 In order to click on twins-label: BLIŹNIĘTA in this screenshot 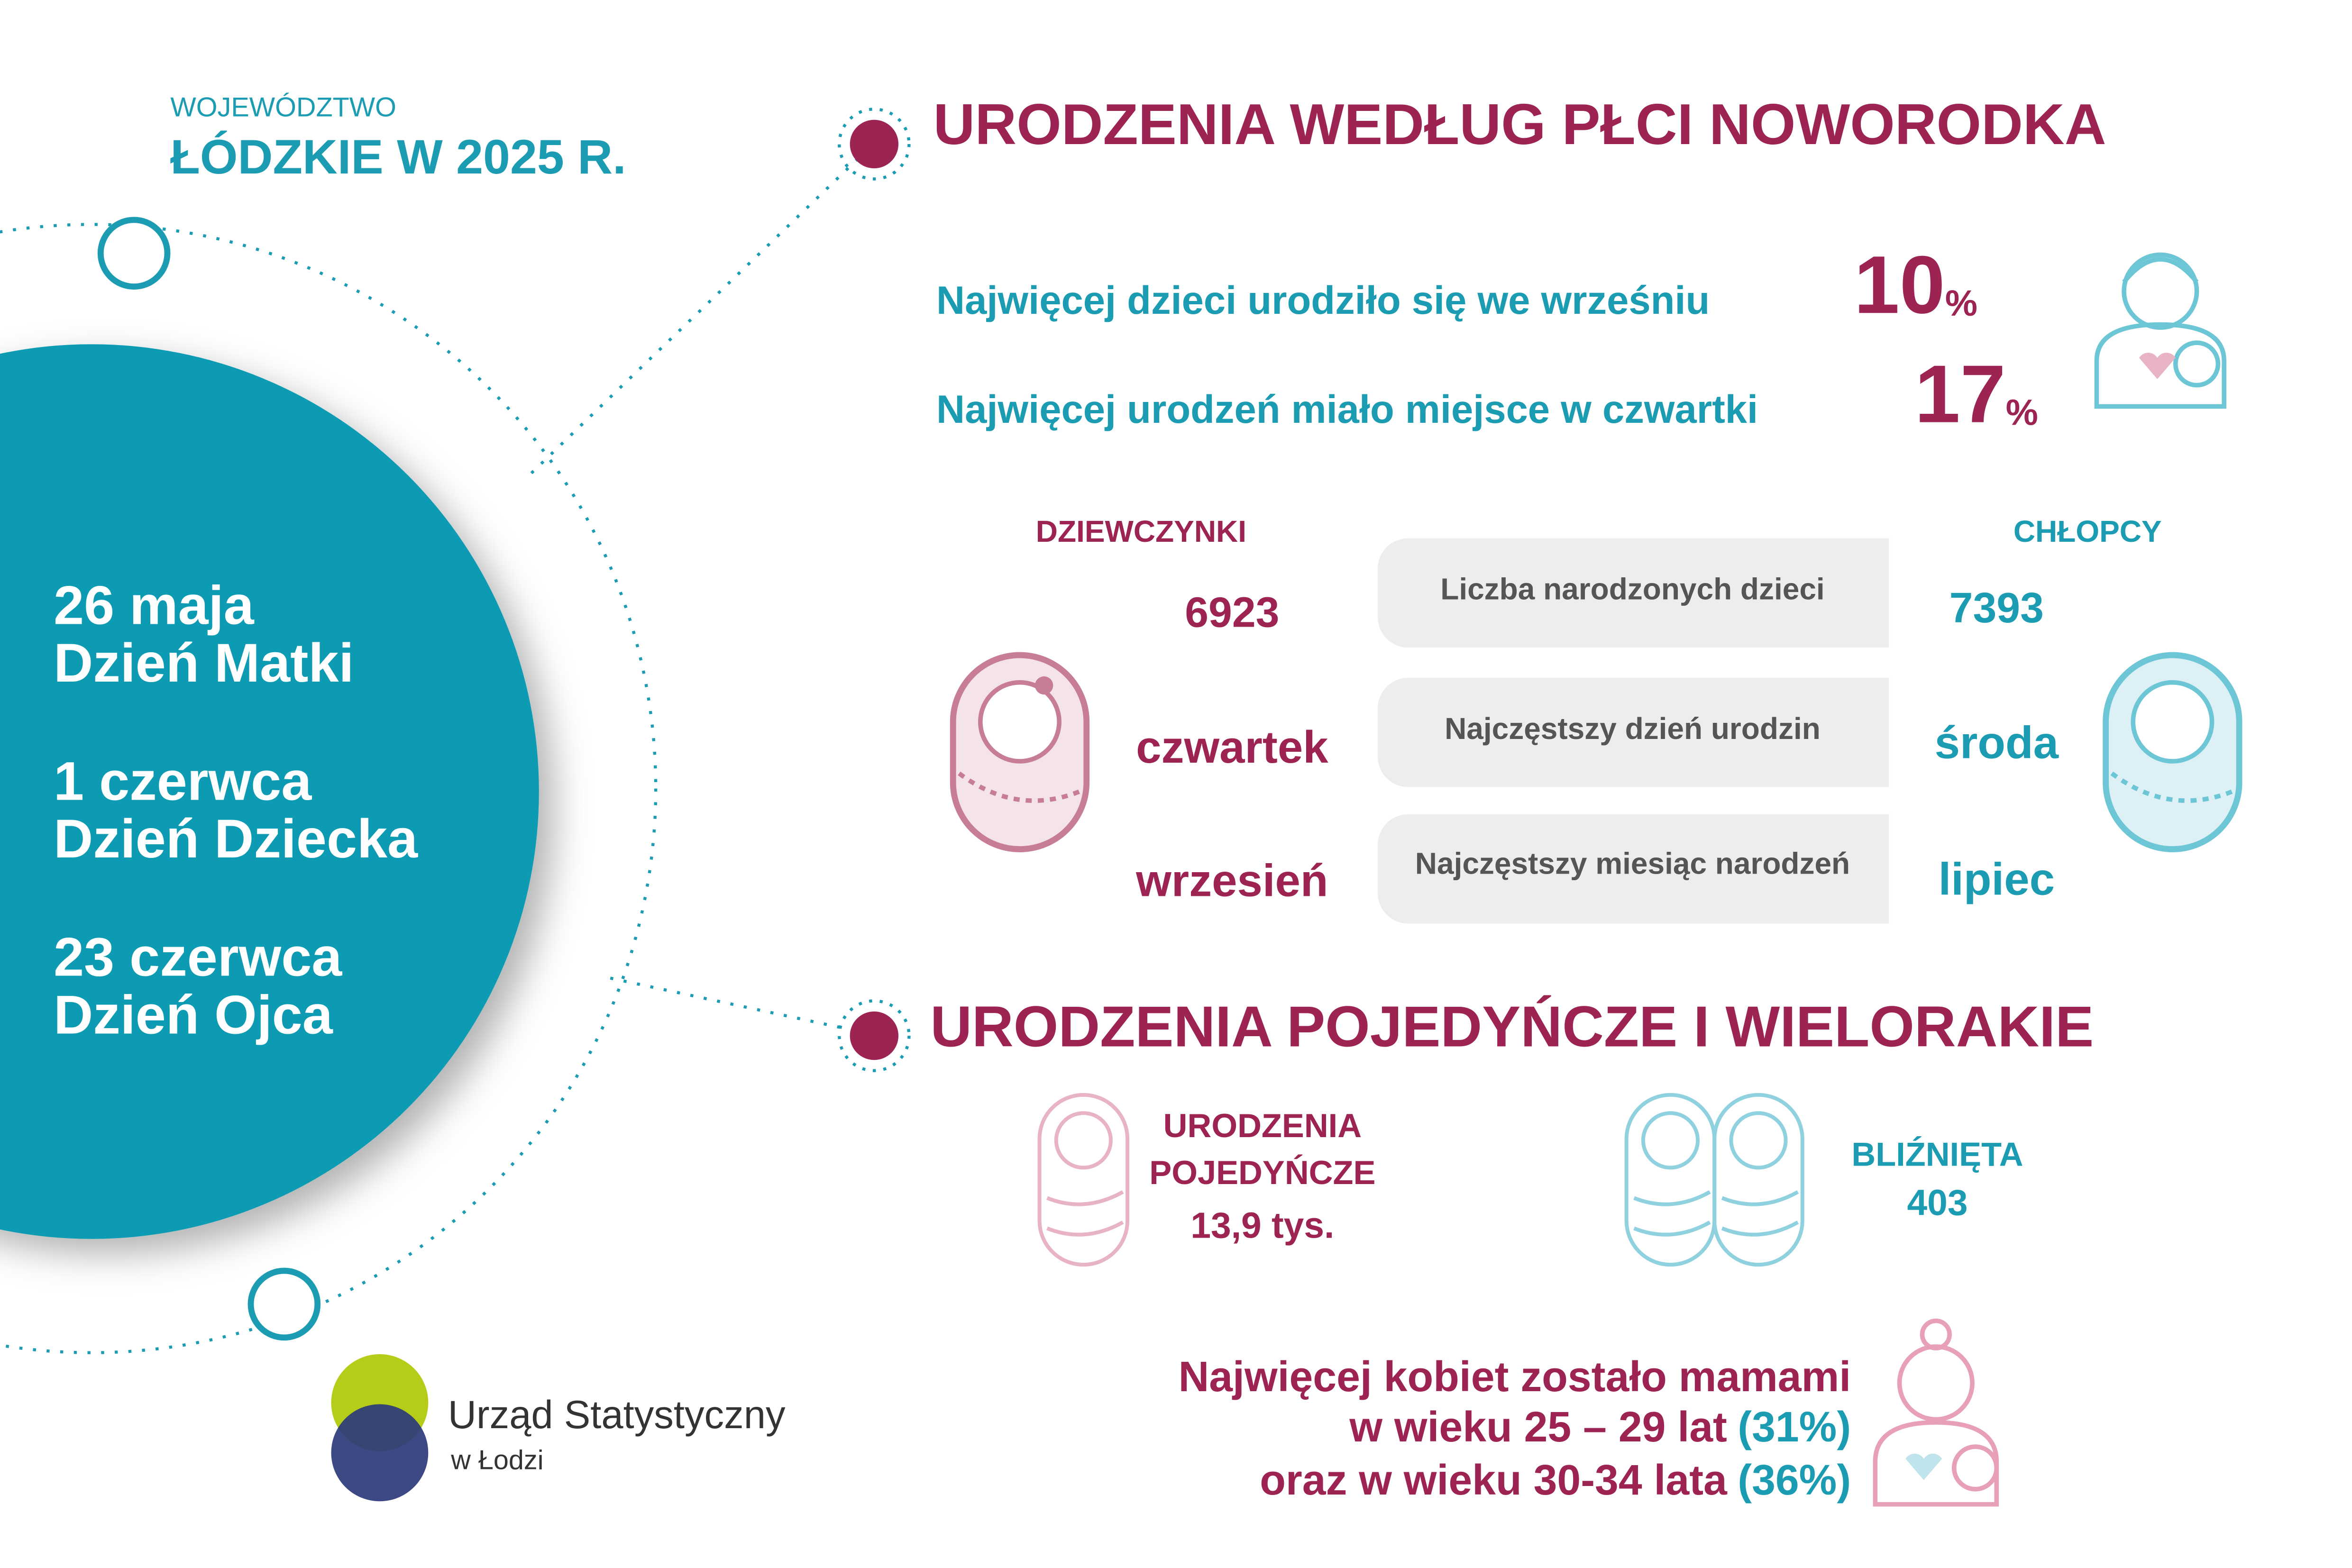, I will do `click(1937, 1154)`.